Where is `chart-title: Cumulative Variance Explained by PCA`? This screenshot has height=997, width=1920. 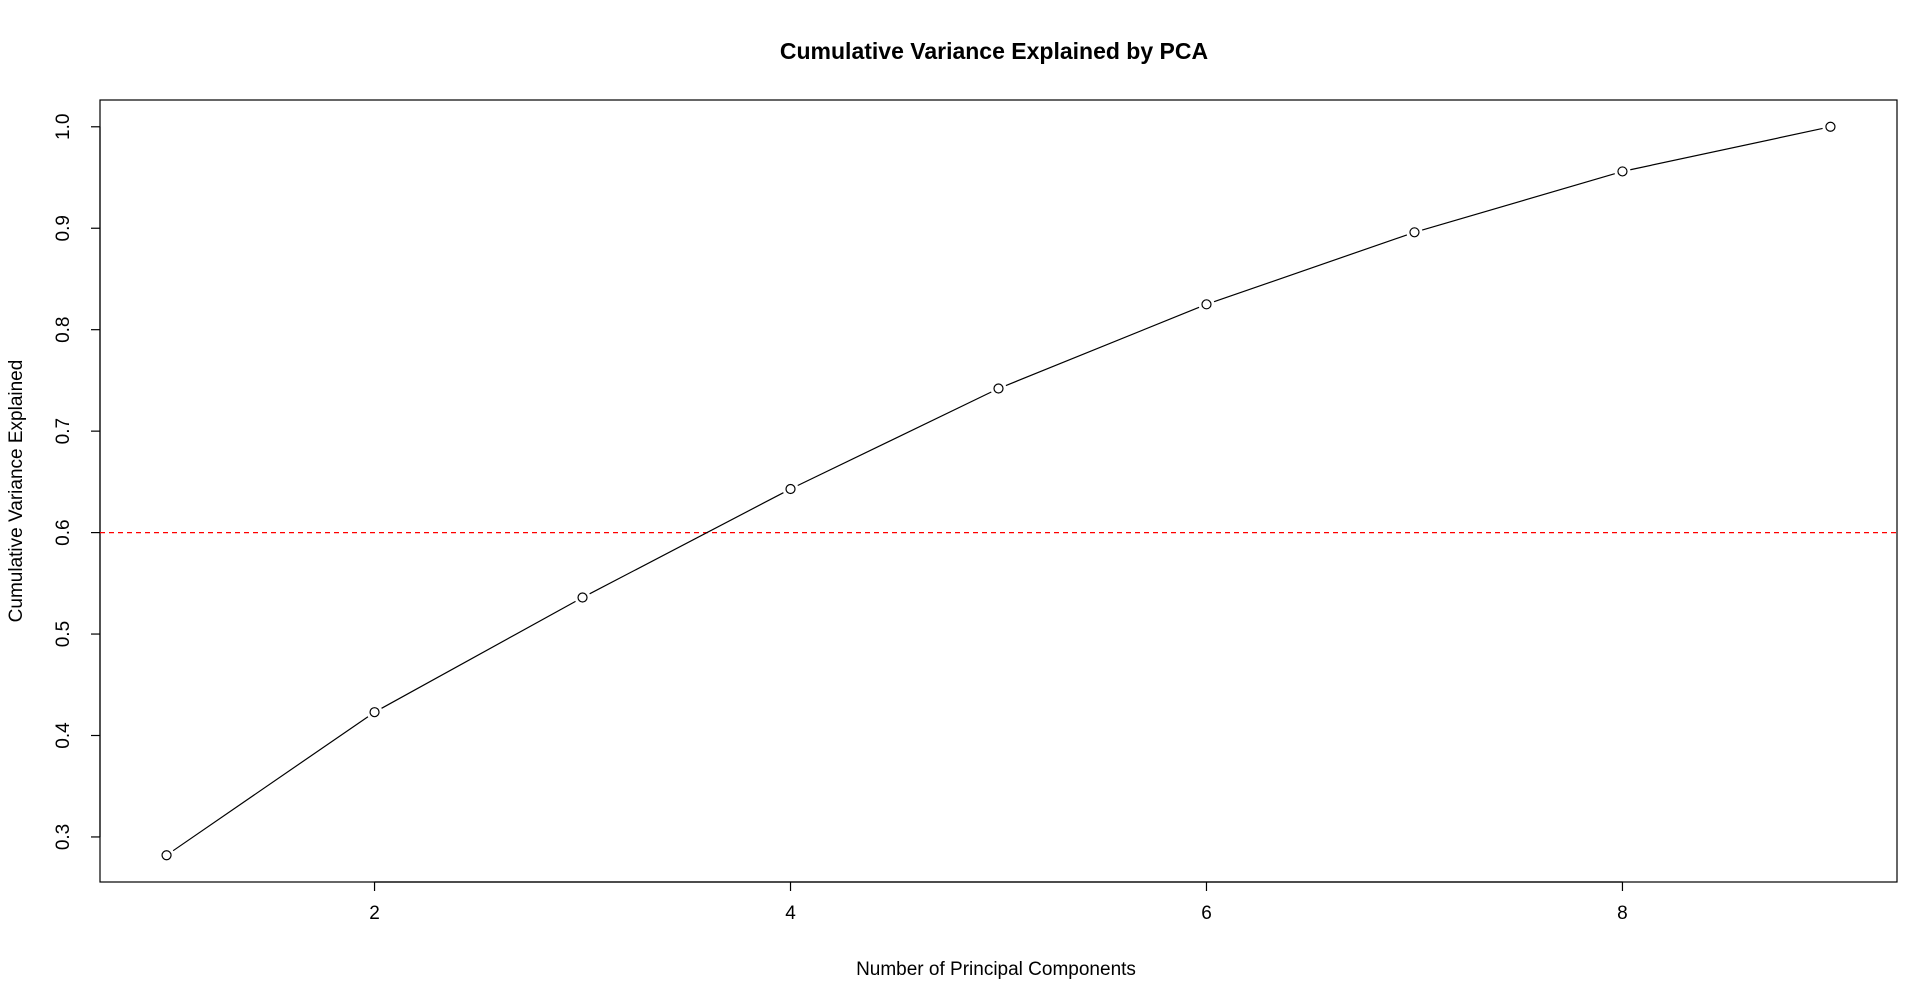 chart-title: Cumulative Variance Explained by PCA is located at coordinates (994, 51).